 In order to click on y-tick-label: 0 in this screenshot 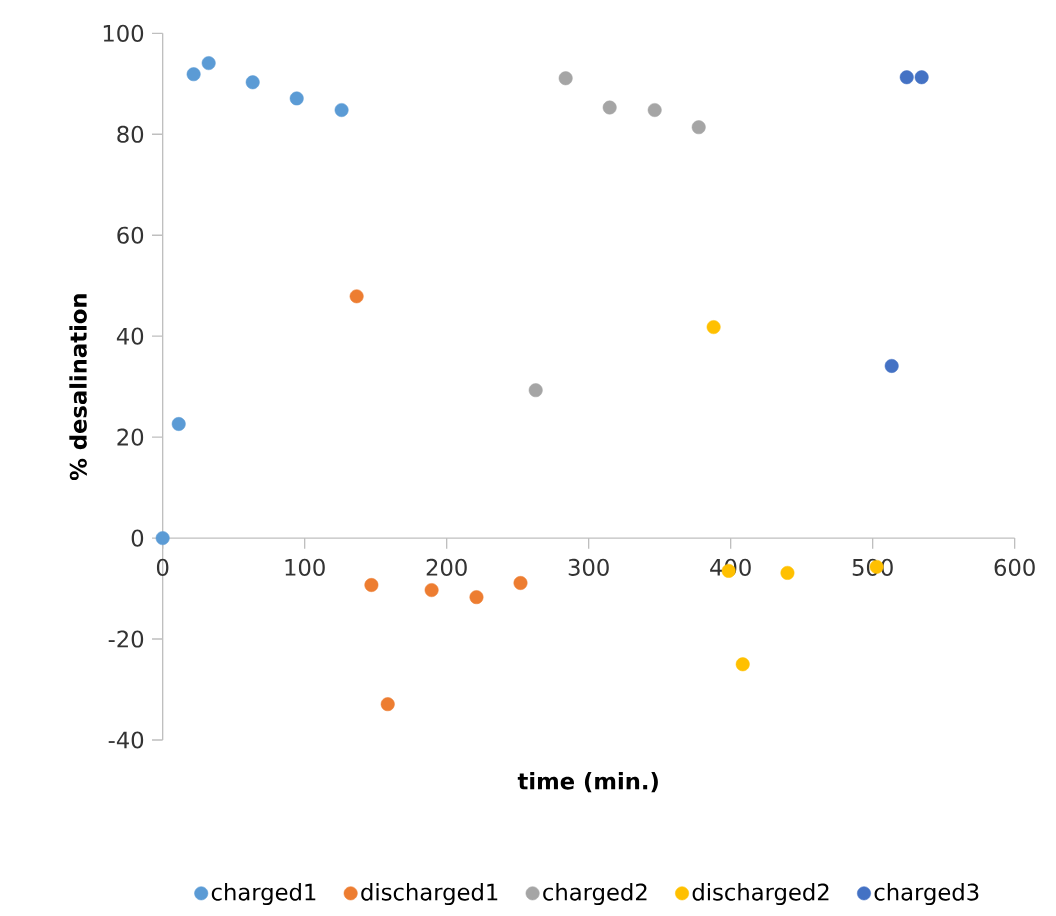, I will do `click(137, 538)`.